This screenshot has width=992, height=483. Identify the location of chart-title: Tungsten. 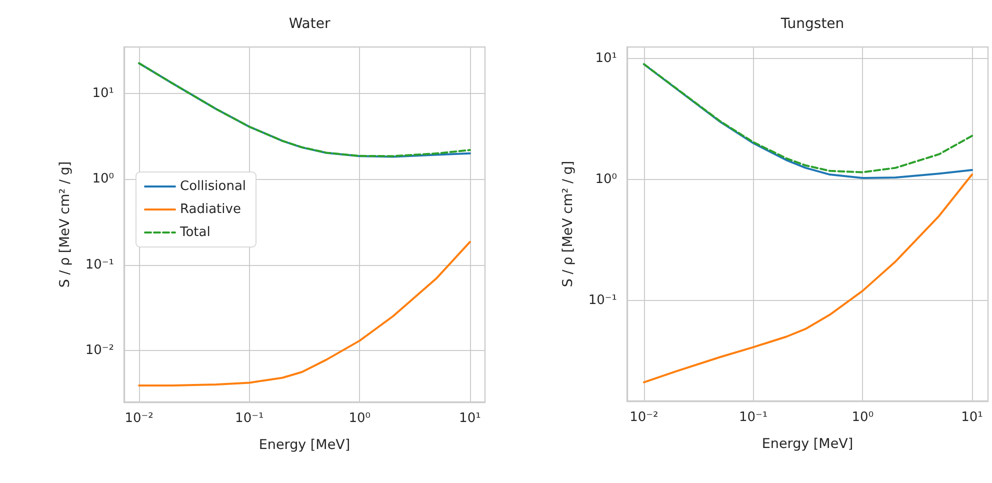
(812, 24).